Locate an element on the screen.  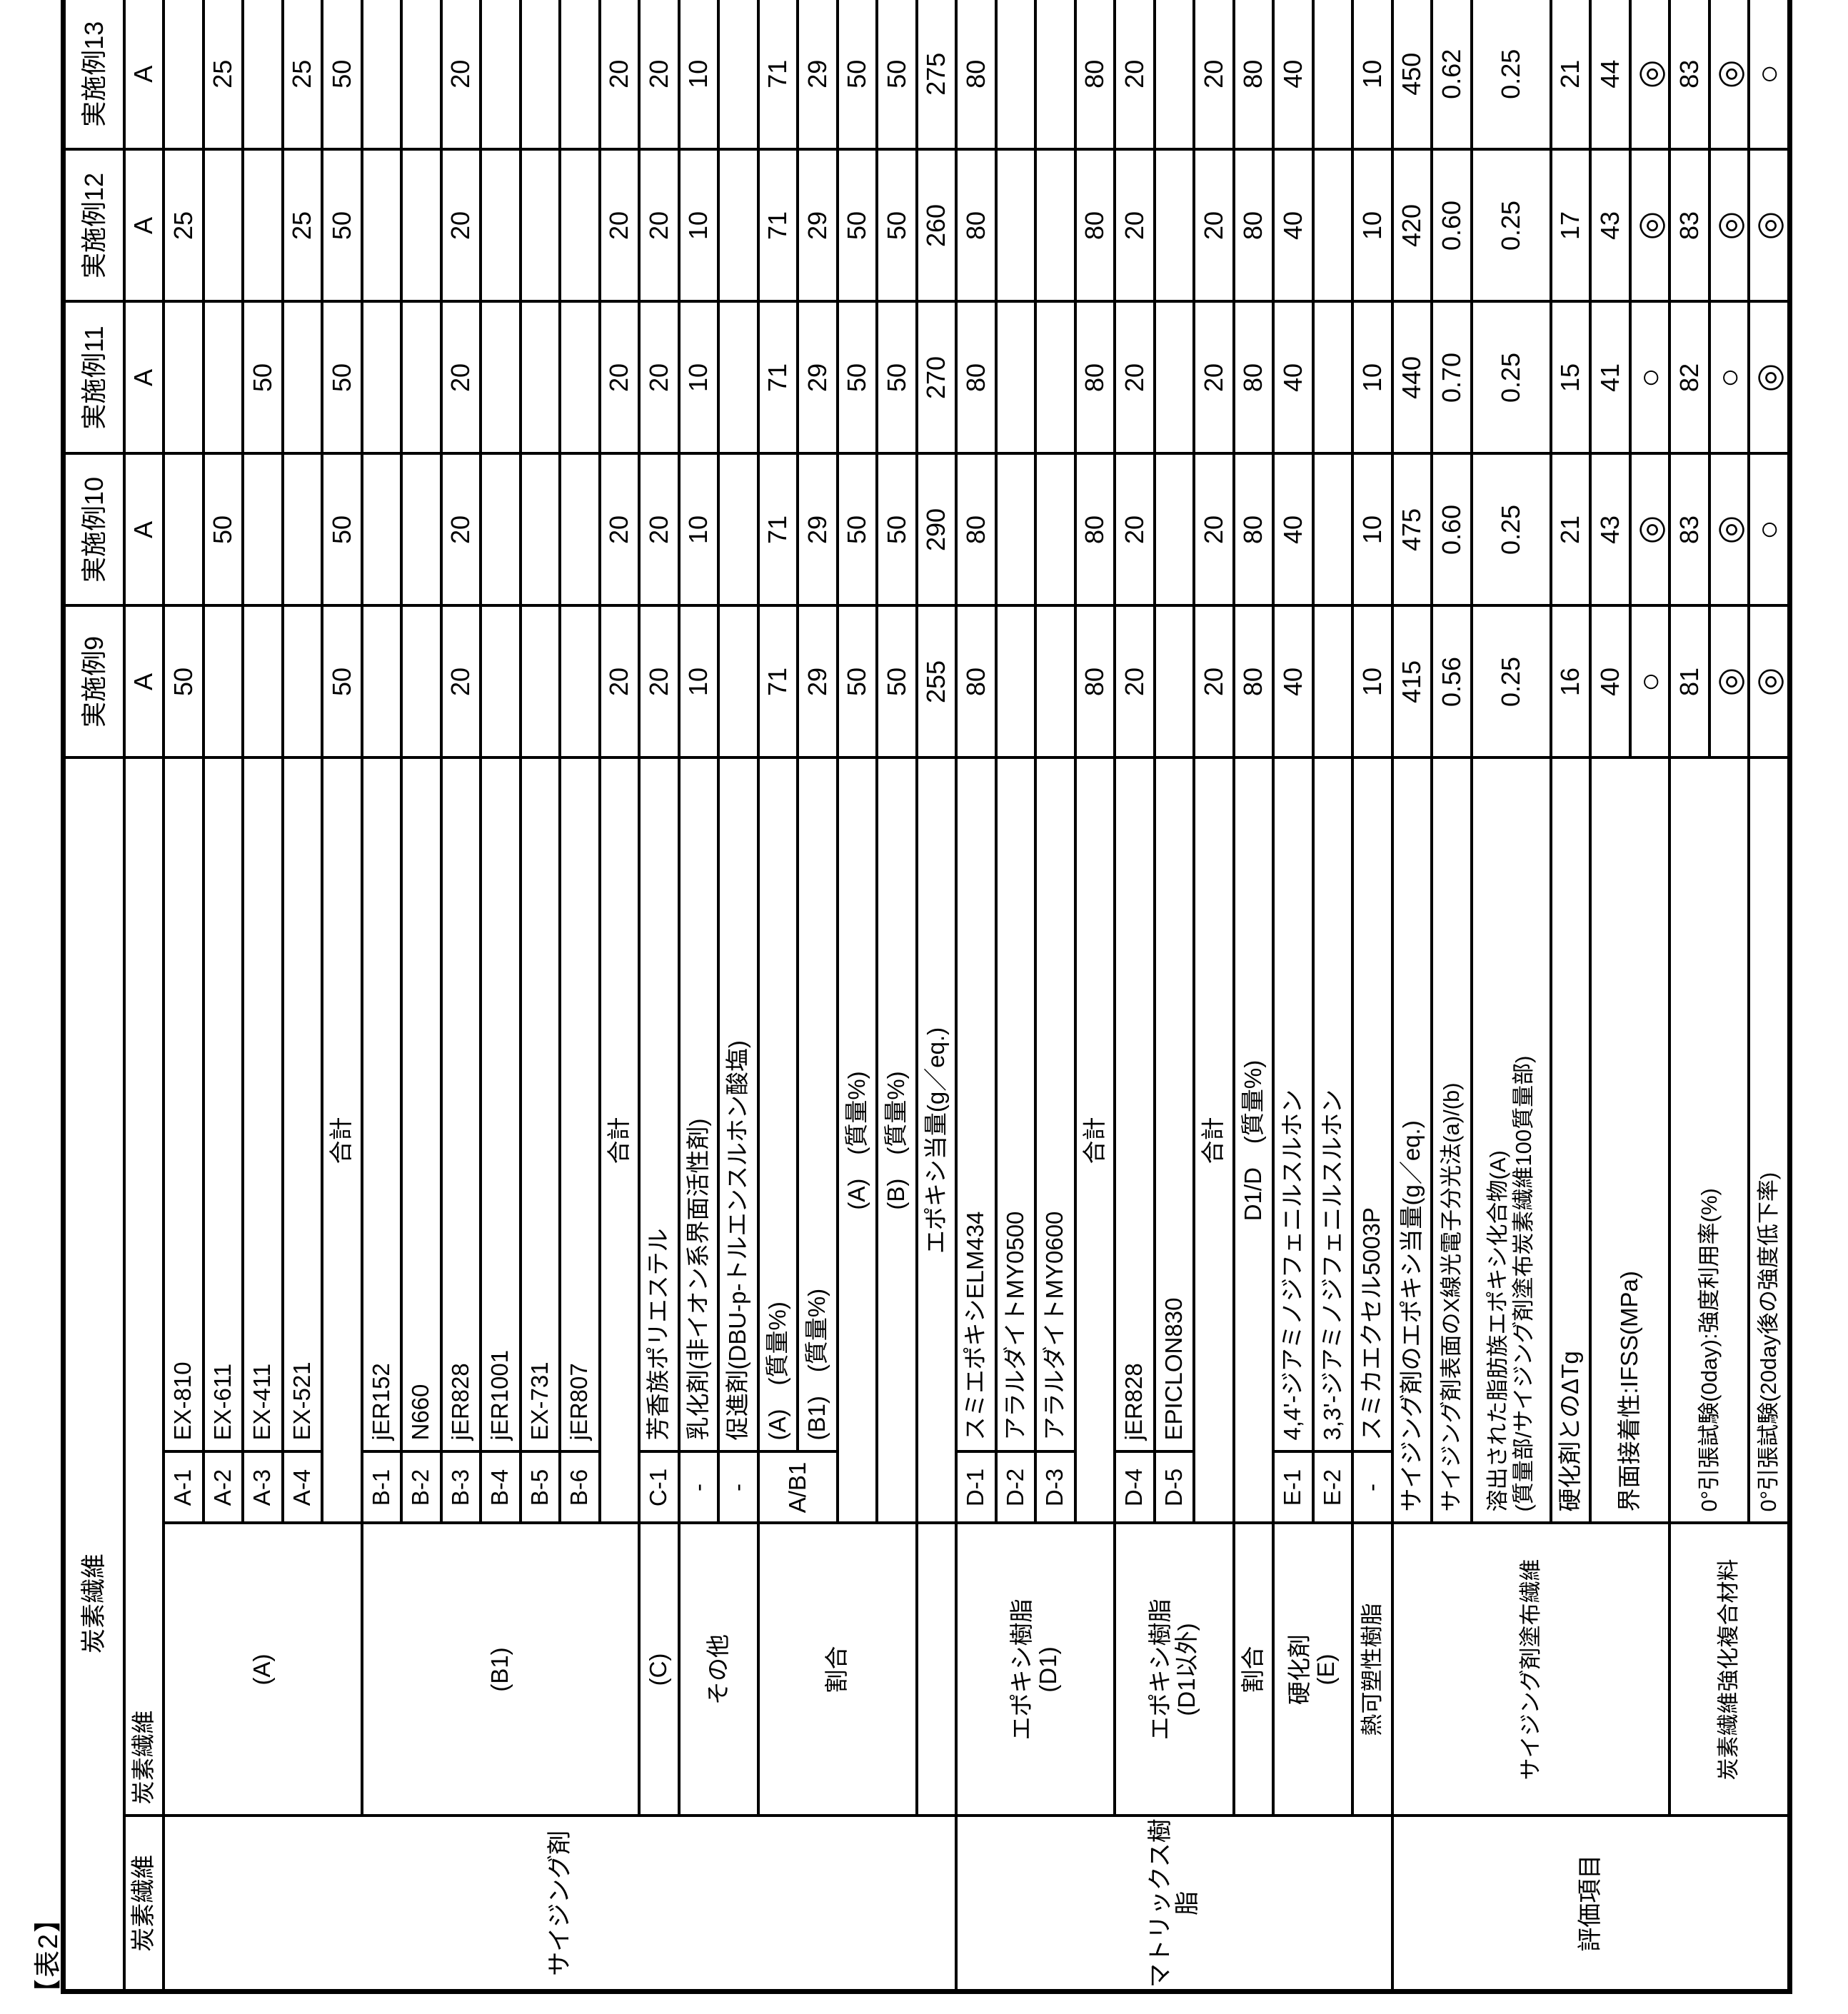
d1d-ratio-label: D1/D (質量%) is located at coordinates (1253, 1140).